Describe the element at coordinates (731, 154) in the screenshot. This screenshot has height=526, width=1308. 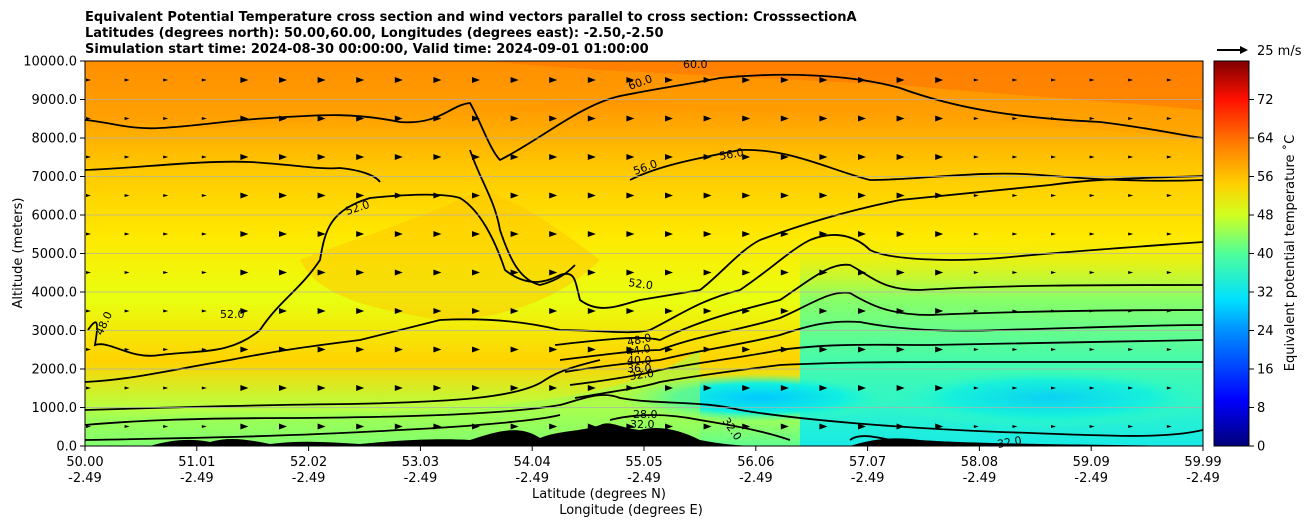
I see `contour-label: 56.0` at that location.